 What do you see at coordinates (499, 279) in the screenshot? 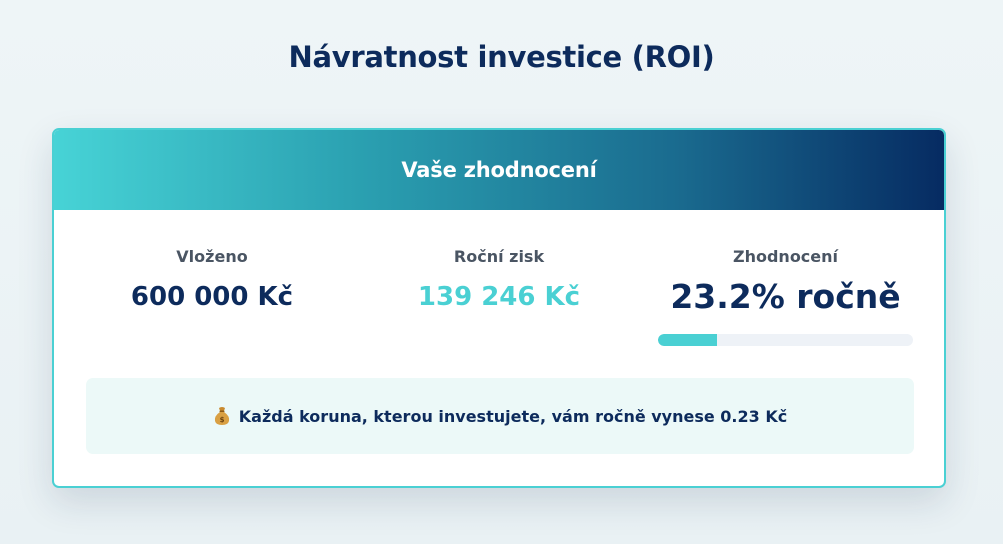
I see `stat-annual-profit: Roční zisk 139 246 Kč` at bounding box center [499, 279].